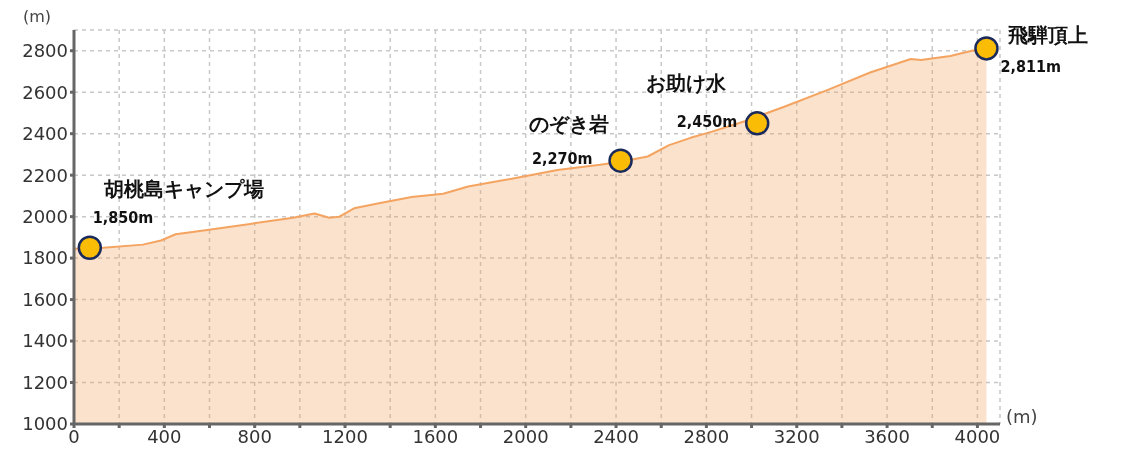 The image size is (1124, 463). What do you see at coordinates (74, 436) in the screenshot?
I see `x-tick-label: 0` at bounding box center [74, 436].